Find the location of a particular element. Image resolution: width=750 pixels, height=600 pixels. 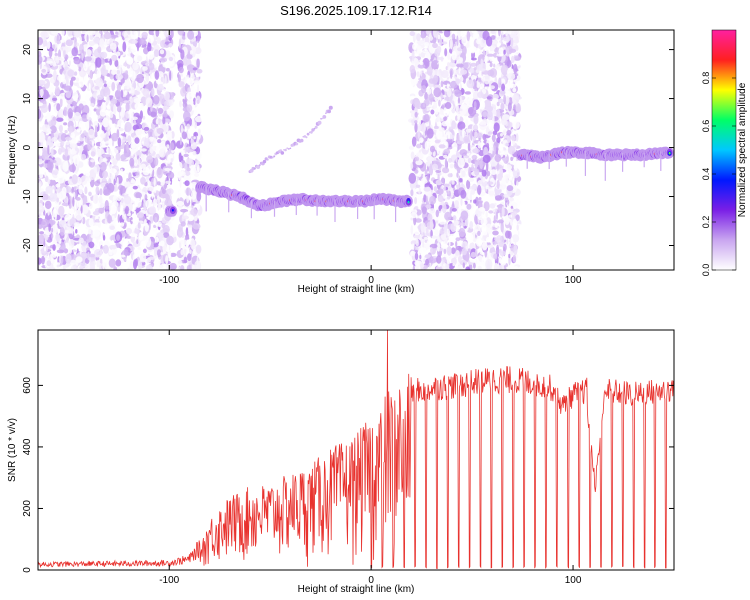

figure-title: S196.2025.109.17.12.R14 is located at coordinates (356, 10).